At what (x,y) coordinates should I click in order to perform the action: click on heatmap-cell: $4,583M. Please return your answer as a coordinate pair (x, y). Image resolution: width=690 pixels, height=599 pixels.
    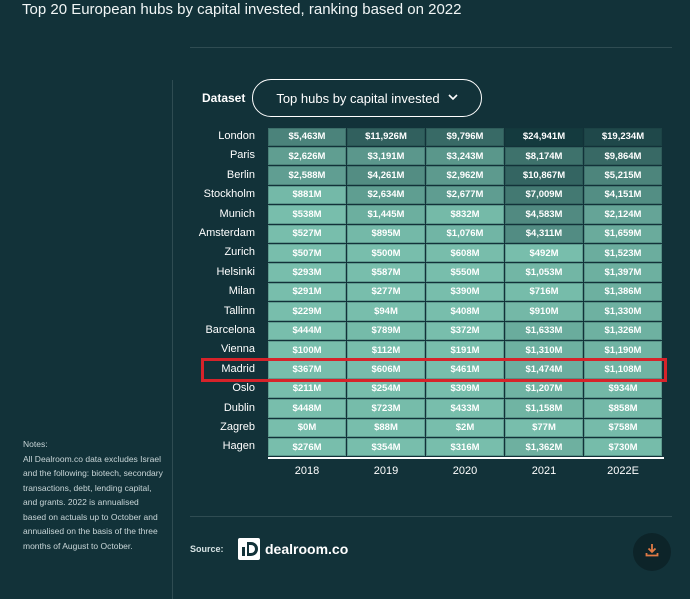
    Looking at the image, I should click on (544, 214).